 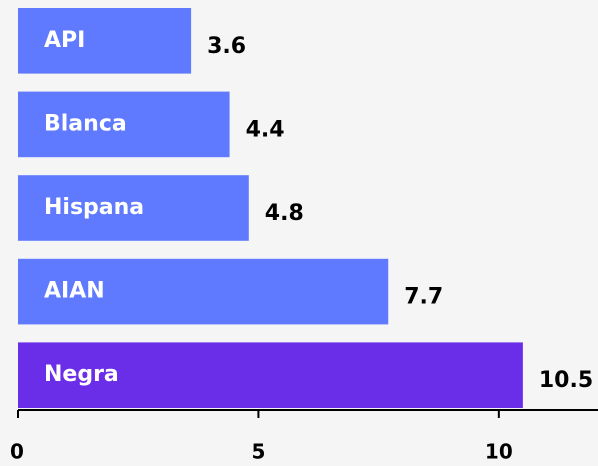 I want to click on category-label: Negra, so click(x=81, y=374).